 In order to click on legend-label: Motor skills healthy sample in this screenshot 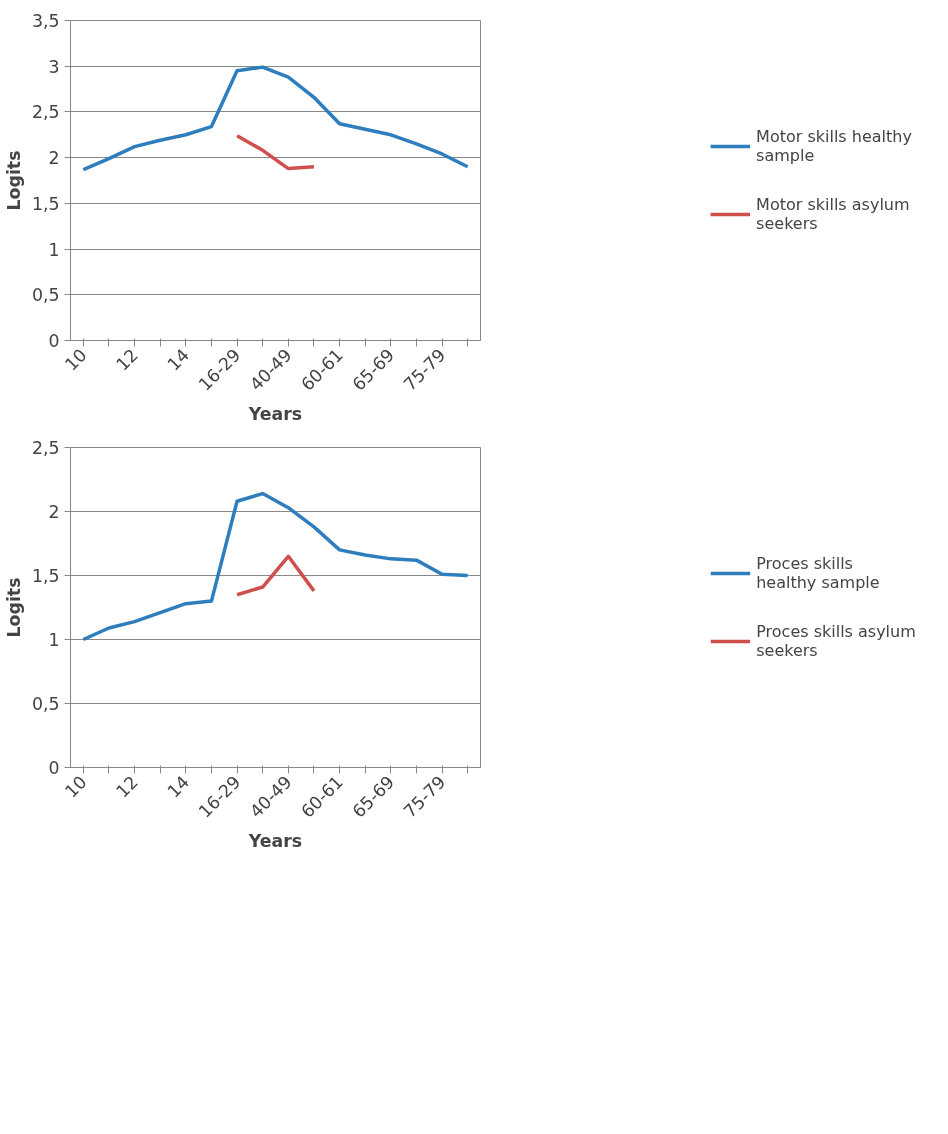, I will do `click(834, 146)`.